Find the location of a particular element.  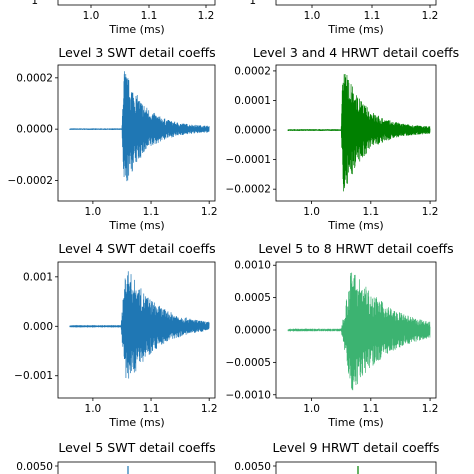

y-tick-label: 0.0005 is located at coordinates (252, 298).